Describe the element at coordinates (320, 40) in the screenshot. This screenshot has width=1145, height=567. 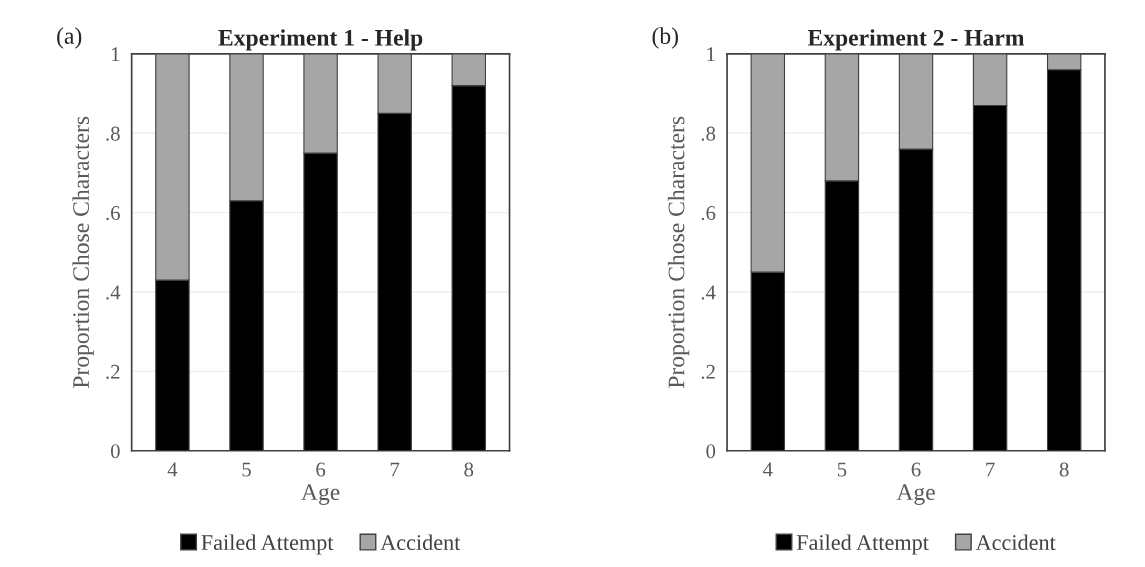
I see `chart-title: Experiment 1 - Help` at that location.